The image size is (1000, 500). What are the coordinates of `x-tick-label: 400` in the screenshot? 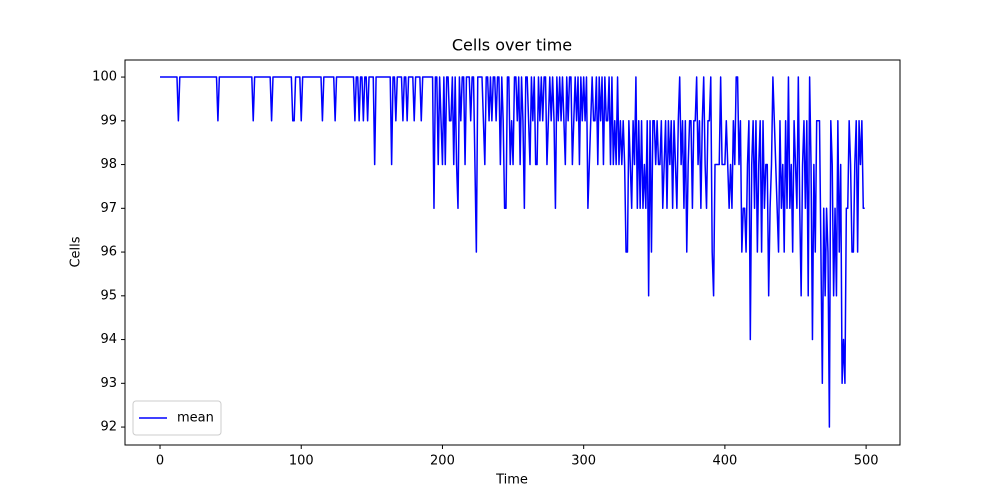 It's located at (724, 461).